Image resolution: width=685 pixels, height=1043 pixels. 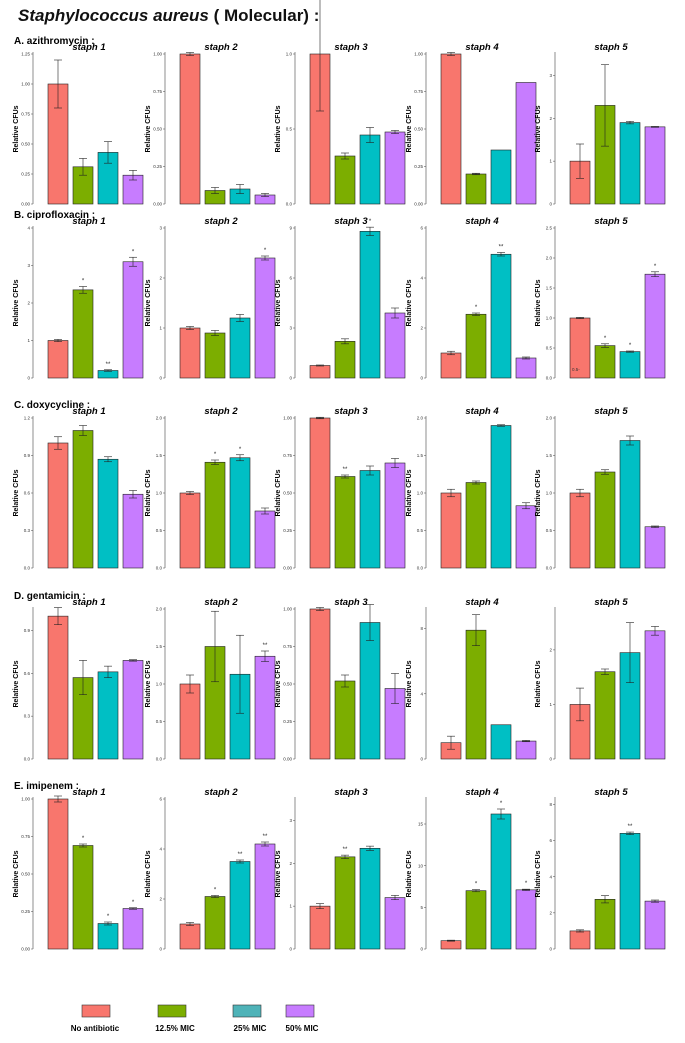 I want to click on y-tick-label: 0.5, so click(x=159, y=721).